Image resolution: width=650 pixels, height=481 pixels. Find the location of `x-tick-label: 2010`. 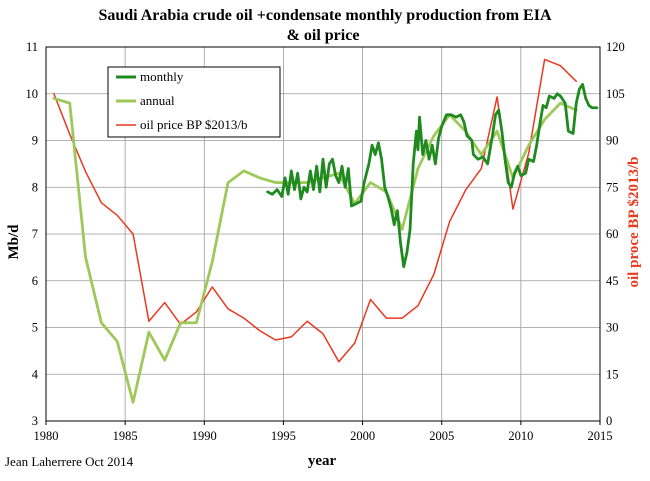

x-tick-label: 2010 is located at coordinates (520, 436).